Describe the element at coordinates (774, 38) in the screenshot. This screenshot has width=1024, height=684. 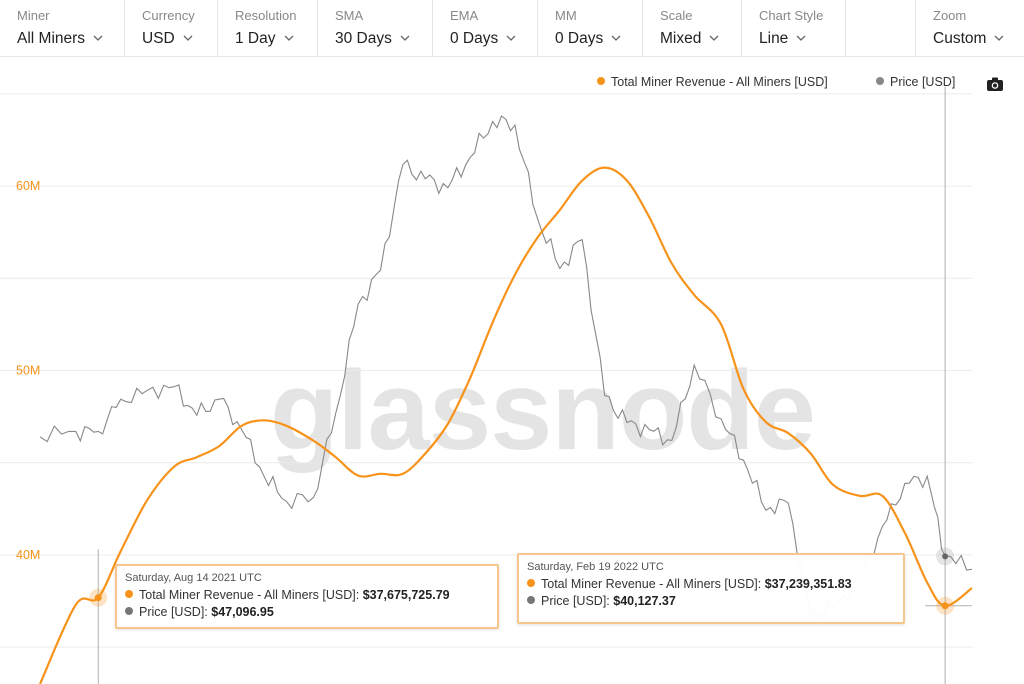
I see `chart-style-value: Line` at that location.